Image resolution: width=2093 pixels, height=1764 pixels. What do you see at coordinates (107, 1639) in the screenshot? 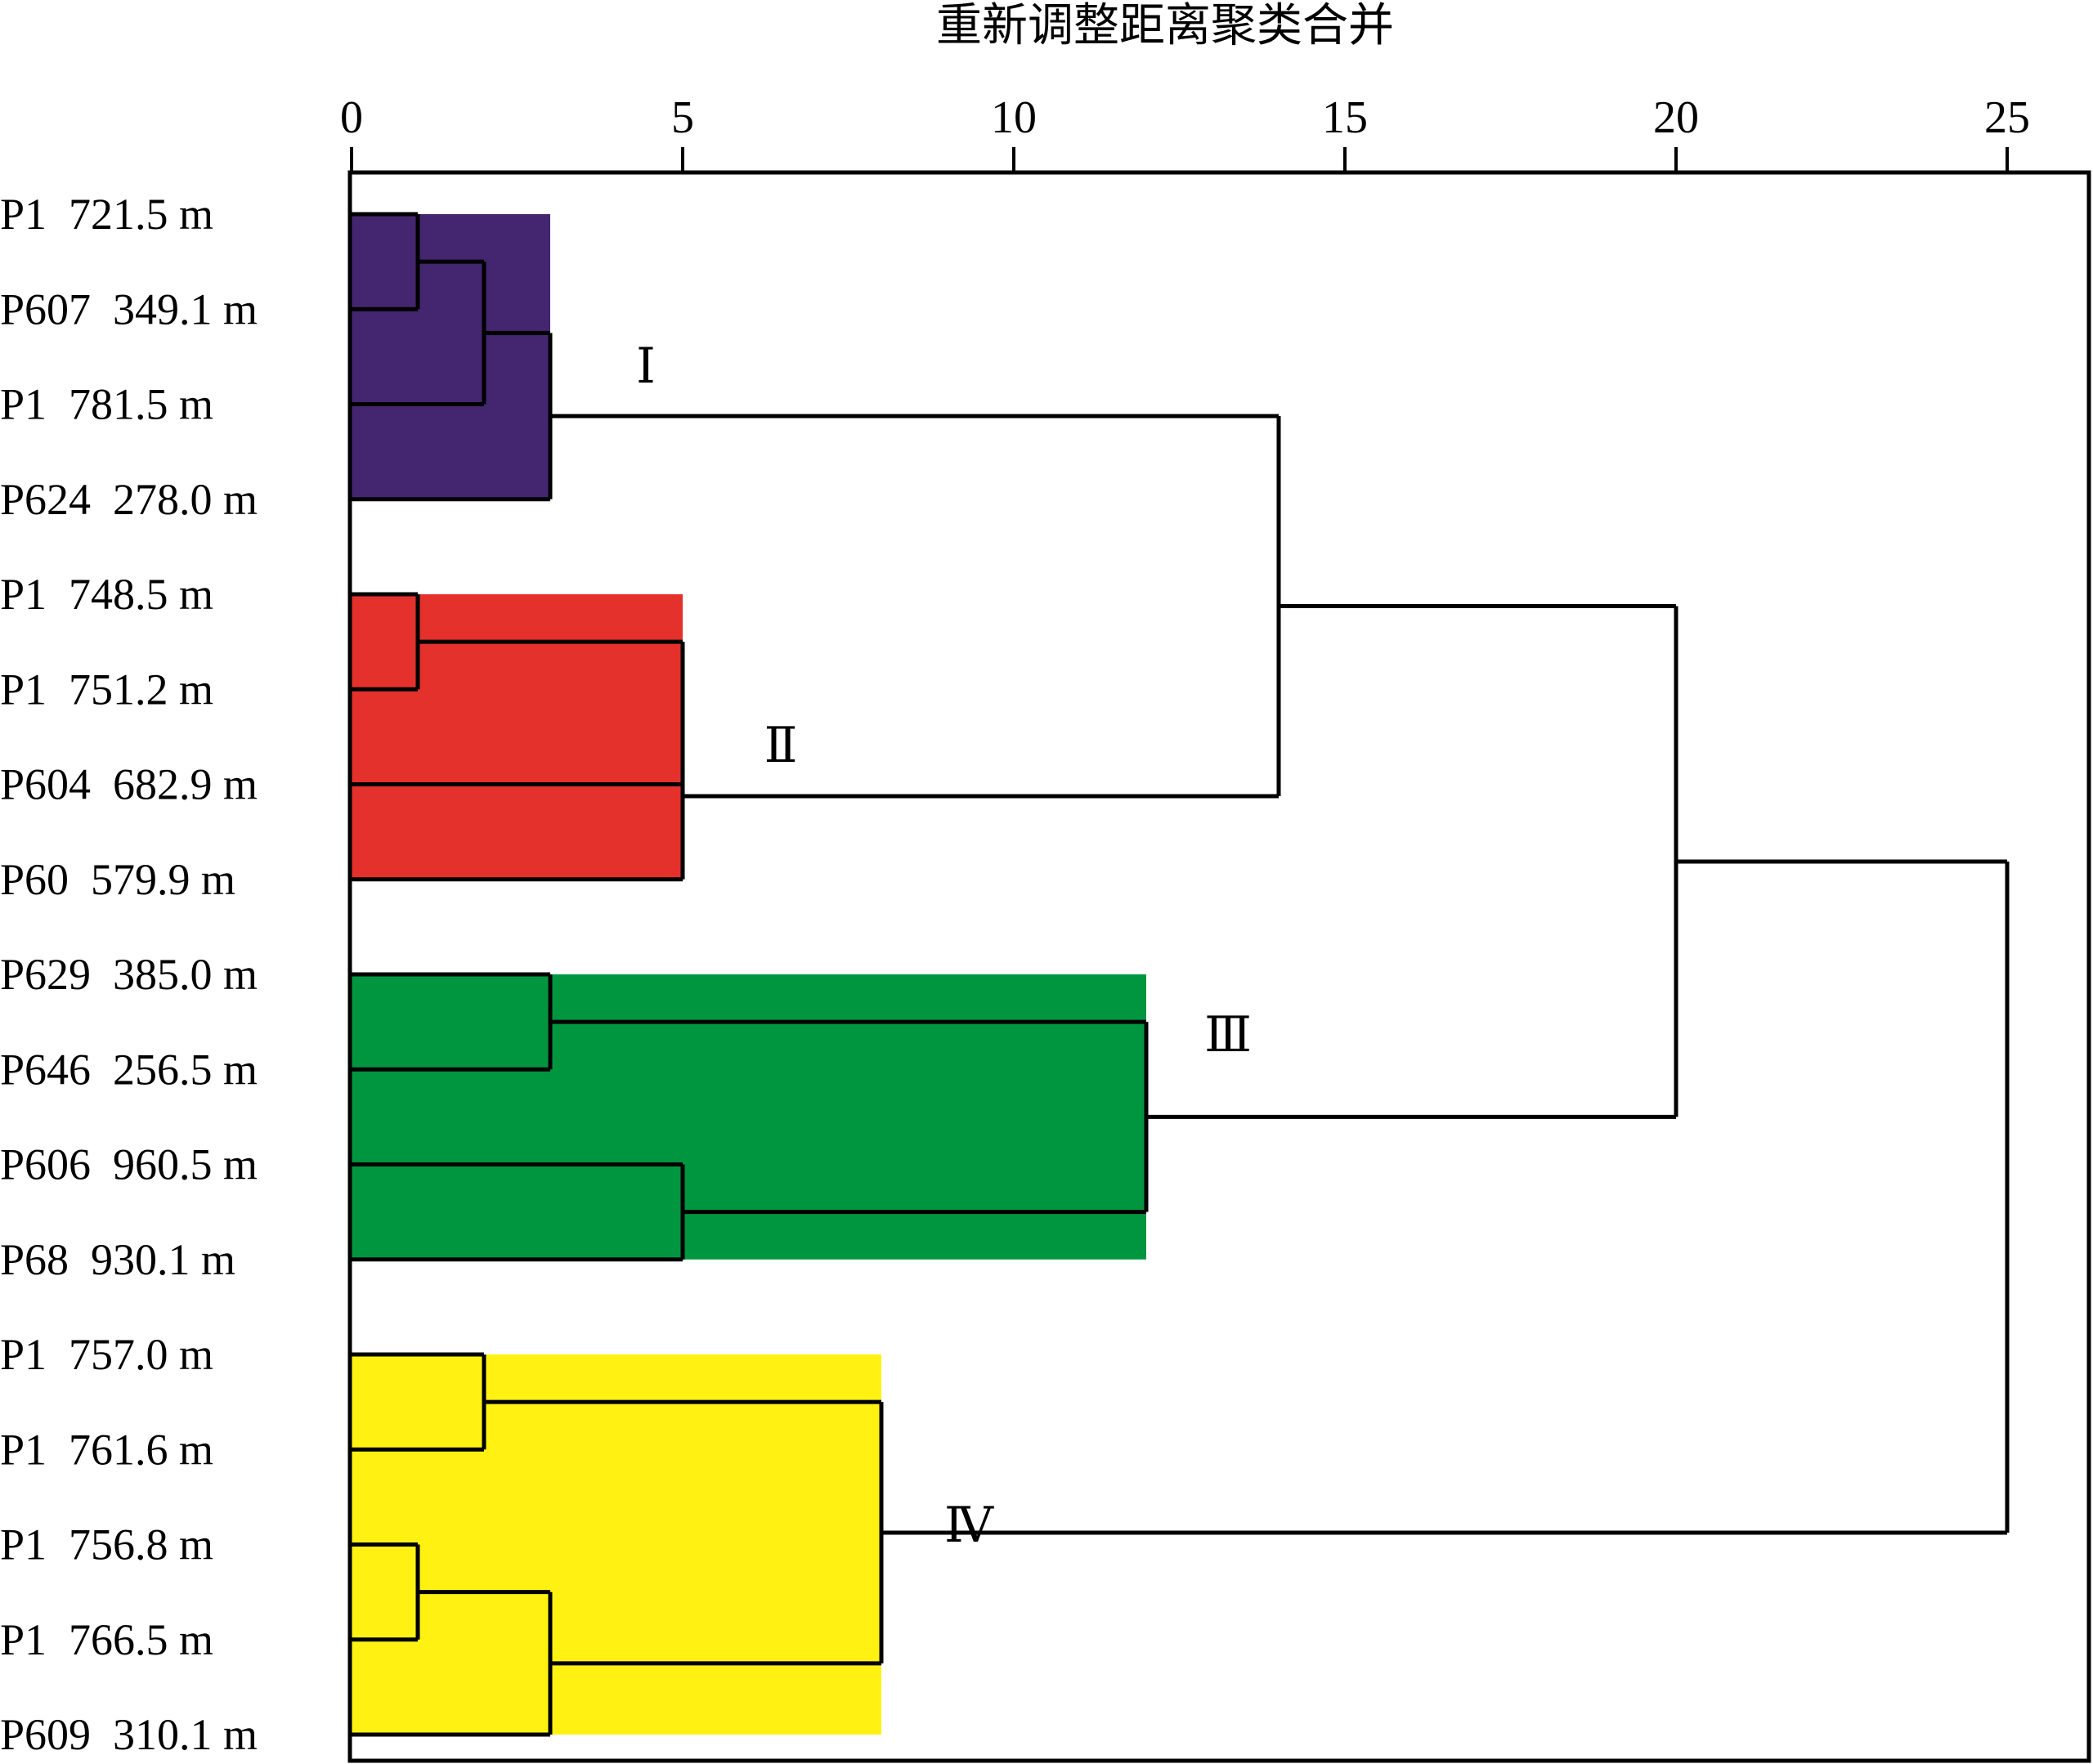
I see `leaf-label-15: P1 766.5 m` at bounding box center [107, 1639].